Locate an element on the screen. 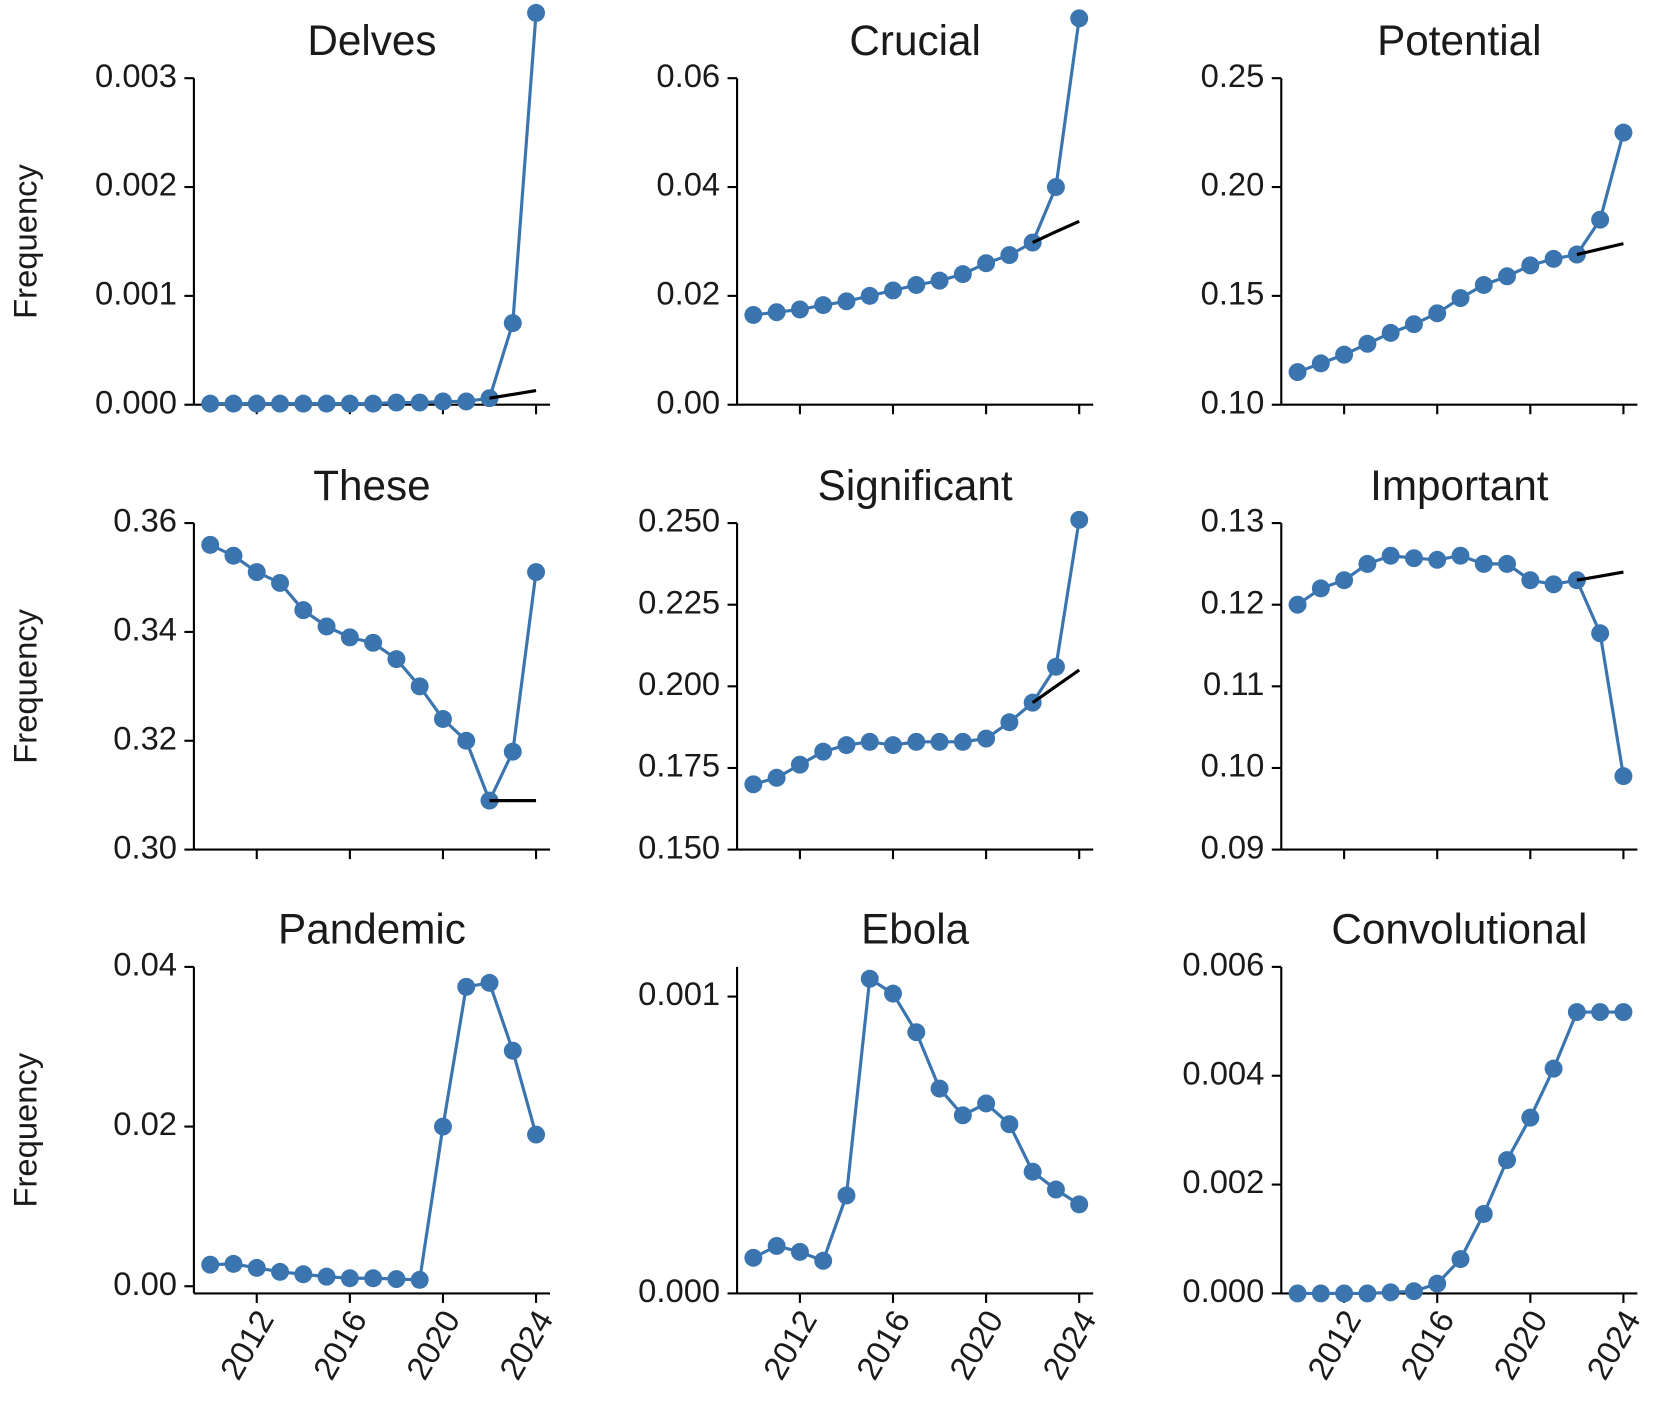  y-tick-label: 0.30 is located at coordinates (145, 846).